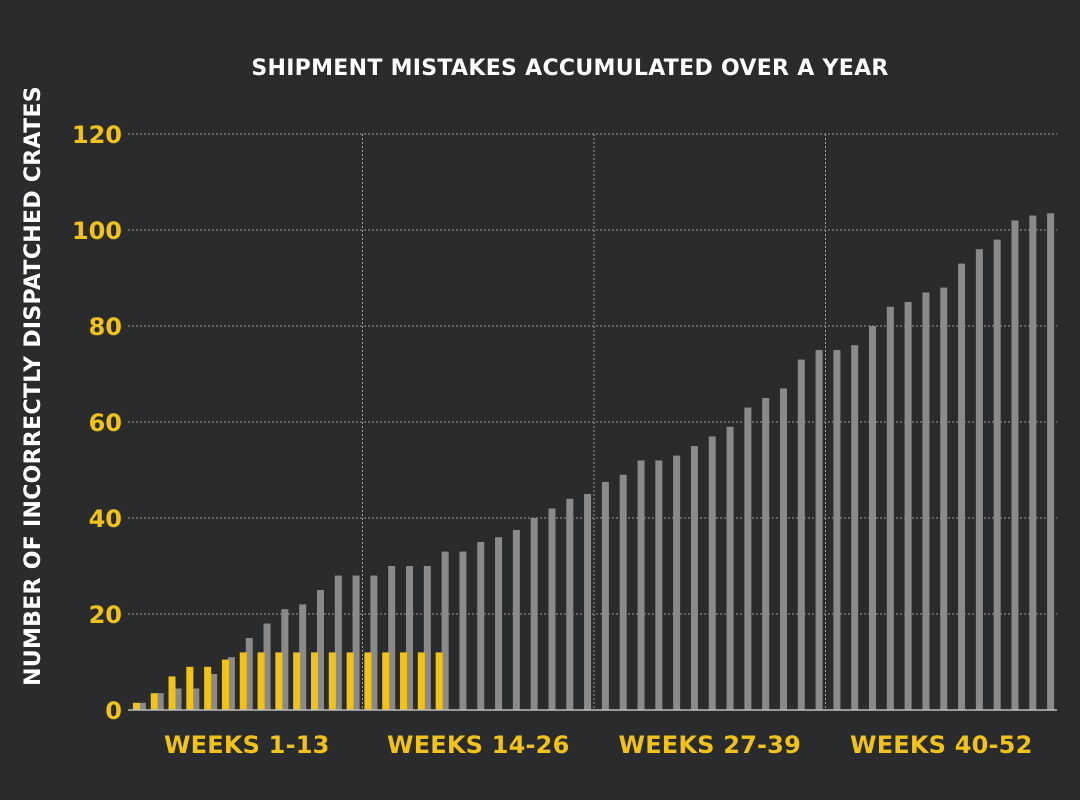 The image size is (1080, 800). What do you see at coordinates (105, 615) in the screenshot?
I see `y-tick-label: 20` at bounding box center [105, 615].